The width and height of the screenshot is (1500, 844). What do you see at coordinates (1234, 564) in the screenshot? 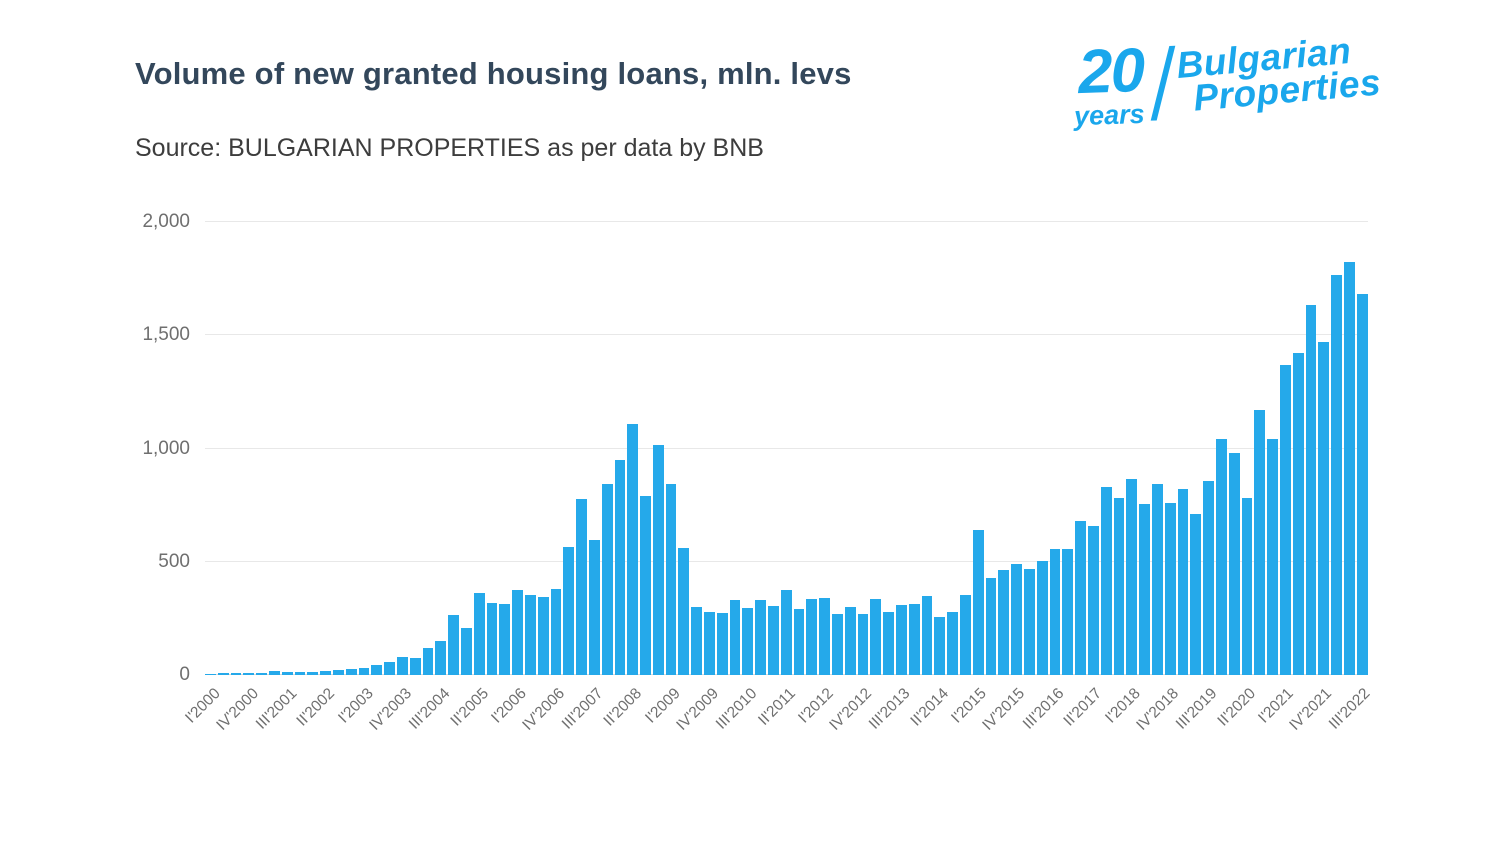
I see `bar-I'2020` at bounding box center [1234, 564].